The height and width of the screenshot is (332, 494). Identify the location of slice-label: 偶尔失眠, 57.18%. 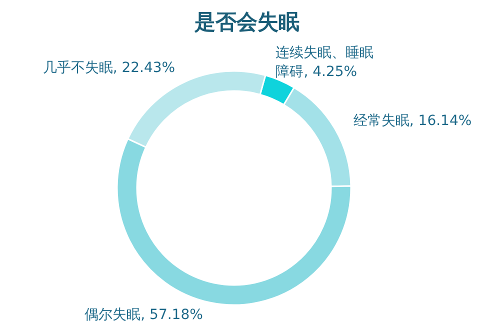
(143, 316).